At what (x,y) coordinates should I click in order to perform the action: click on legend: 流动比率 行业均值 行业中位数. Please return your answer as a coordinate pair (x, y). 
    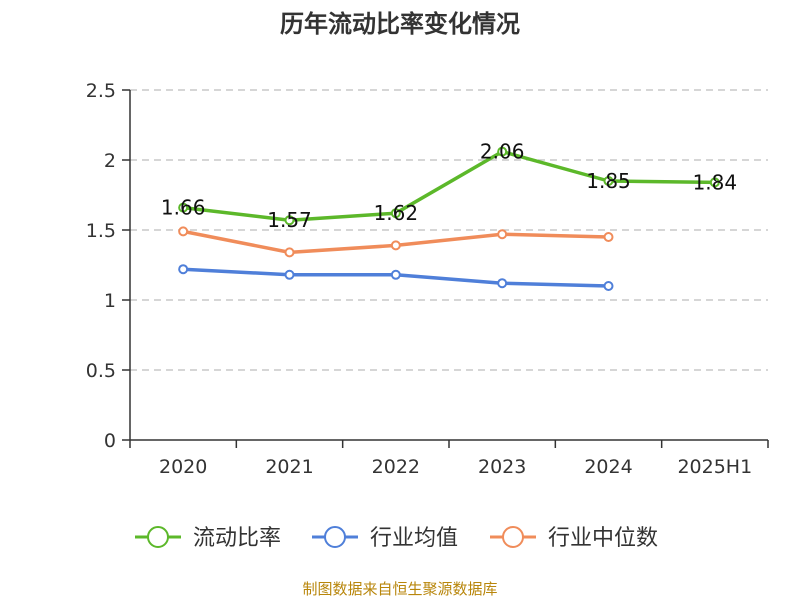
    Looking at the image, I should click on (396, 538).